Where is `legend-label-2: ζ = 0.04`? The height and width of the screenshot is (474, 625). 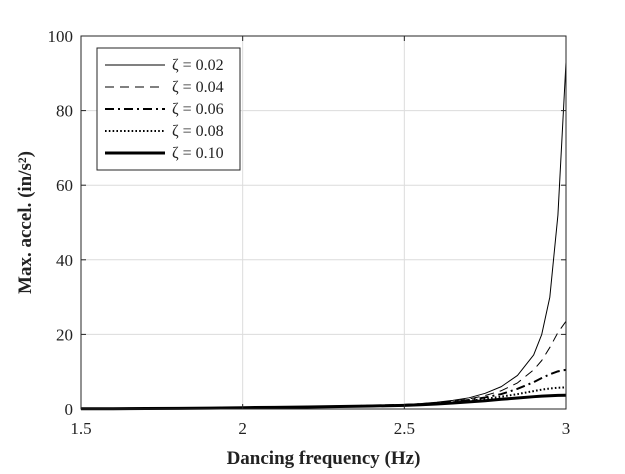 legend-label-2: ζ = 0.04 is located at coordinates (198, 87).